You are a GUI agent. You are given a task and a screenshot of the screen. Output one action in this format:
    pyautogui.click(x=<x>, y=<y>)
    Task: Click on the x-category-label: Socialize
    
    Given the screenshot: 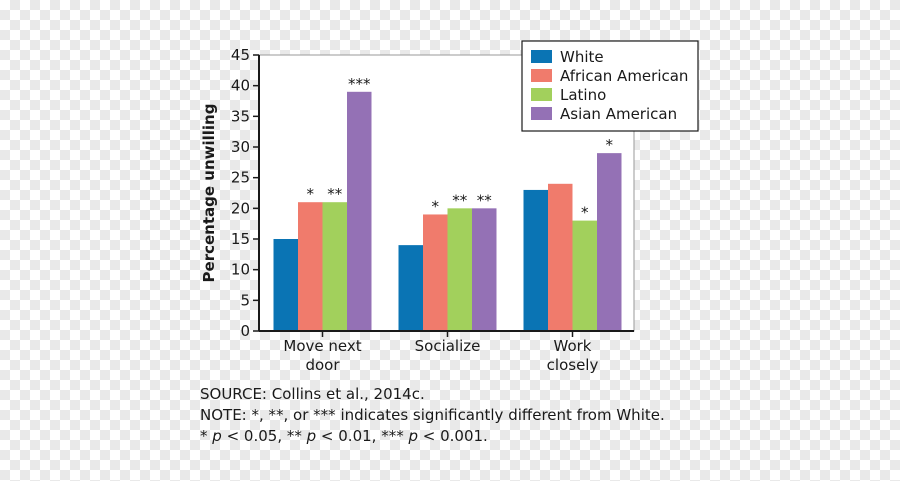 What is the action you would take?
    pyautogui.click(x=448, y=346)
    